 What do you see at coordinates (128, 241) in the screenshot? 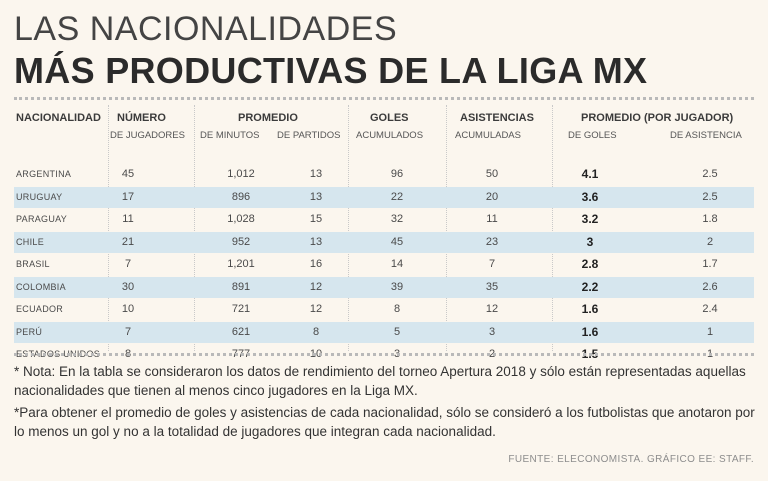
I see `cell-jugadores: 21` at bounding box center [128, 241].